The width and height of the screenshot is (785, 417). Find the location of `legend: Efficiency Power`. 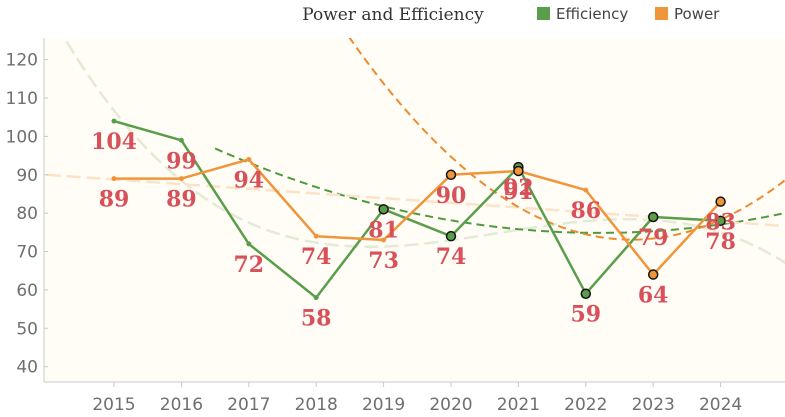

legend: Efficiency Power is located at coordinates (628, 14).